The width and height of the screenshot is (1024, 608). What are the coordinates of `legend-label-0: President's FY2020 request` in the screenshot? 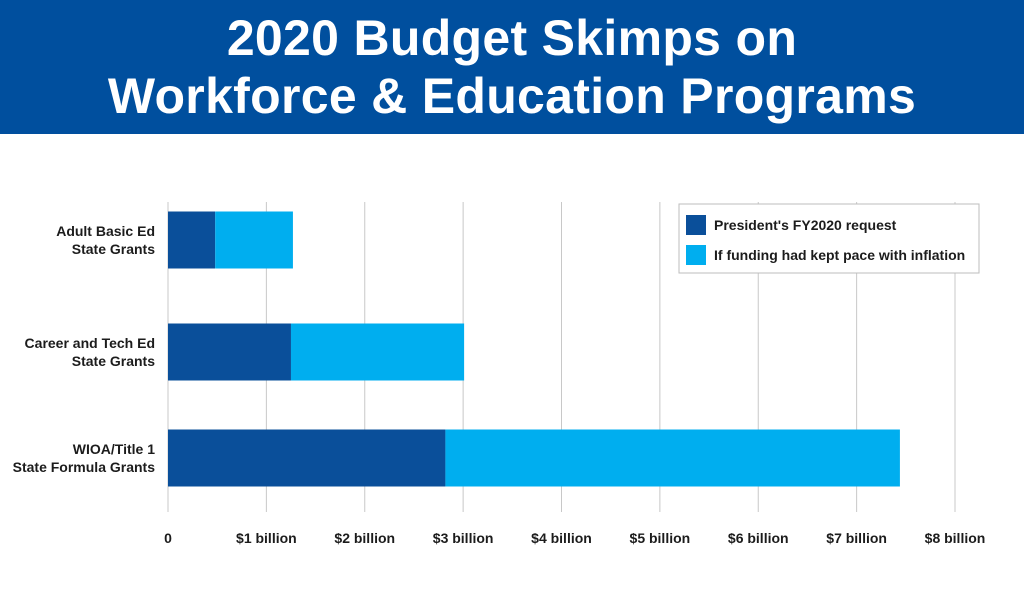 It's located at (805, 225).